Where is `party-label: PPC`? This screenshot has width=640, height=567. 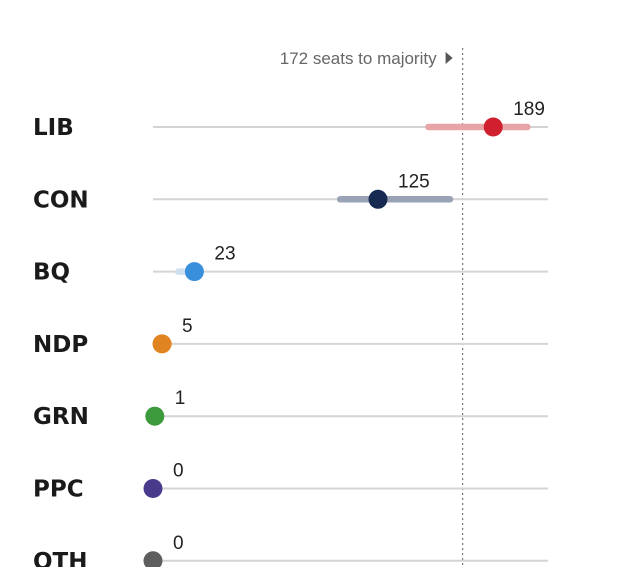 party-label: PPC is located at coordinates (58, 490).